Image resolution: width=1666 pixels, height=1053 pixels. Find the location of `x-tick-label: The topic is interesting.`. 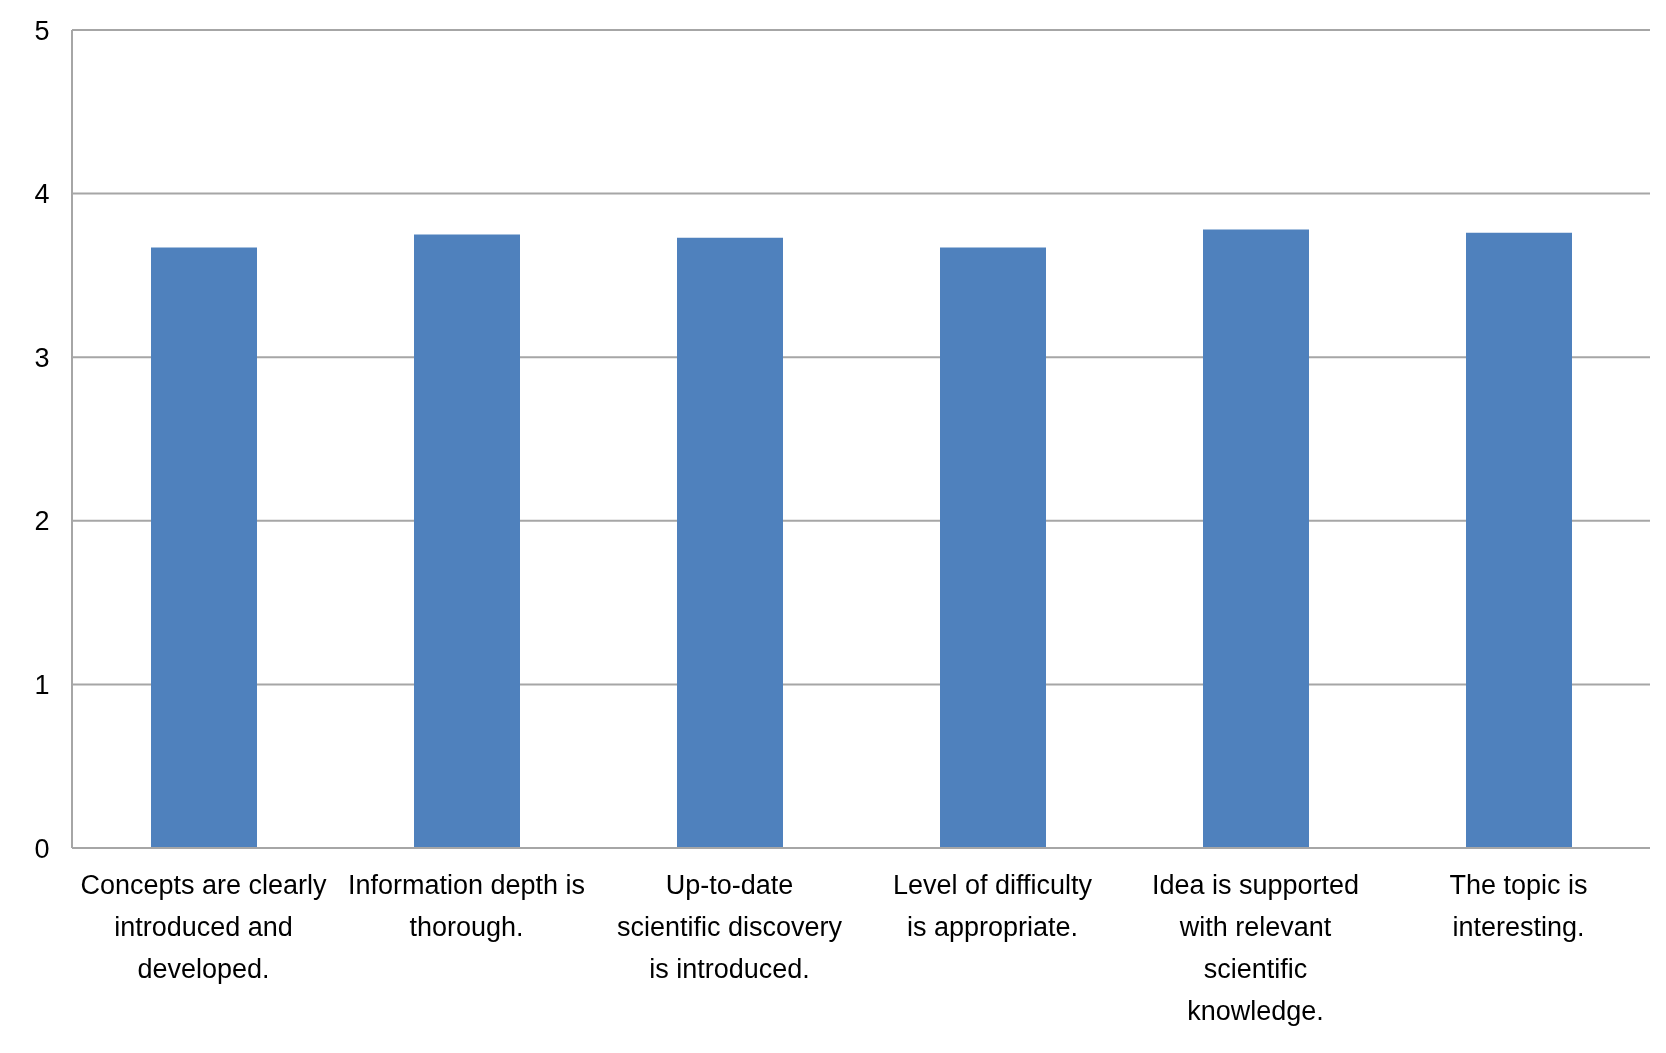

x-tick-label: The topic is interesting. is located at coordinates (1518, 906).